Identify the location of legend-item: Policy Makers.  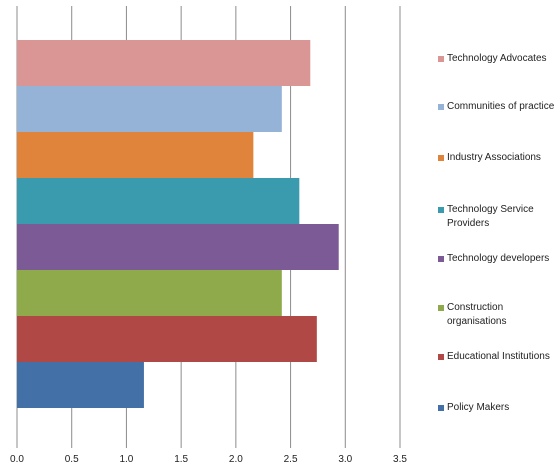
(497, 408).